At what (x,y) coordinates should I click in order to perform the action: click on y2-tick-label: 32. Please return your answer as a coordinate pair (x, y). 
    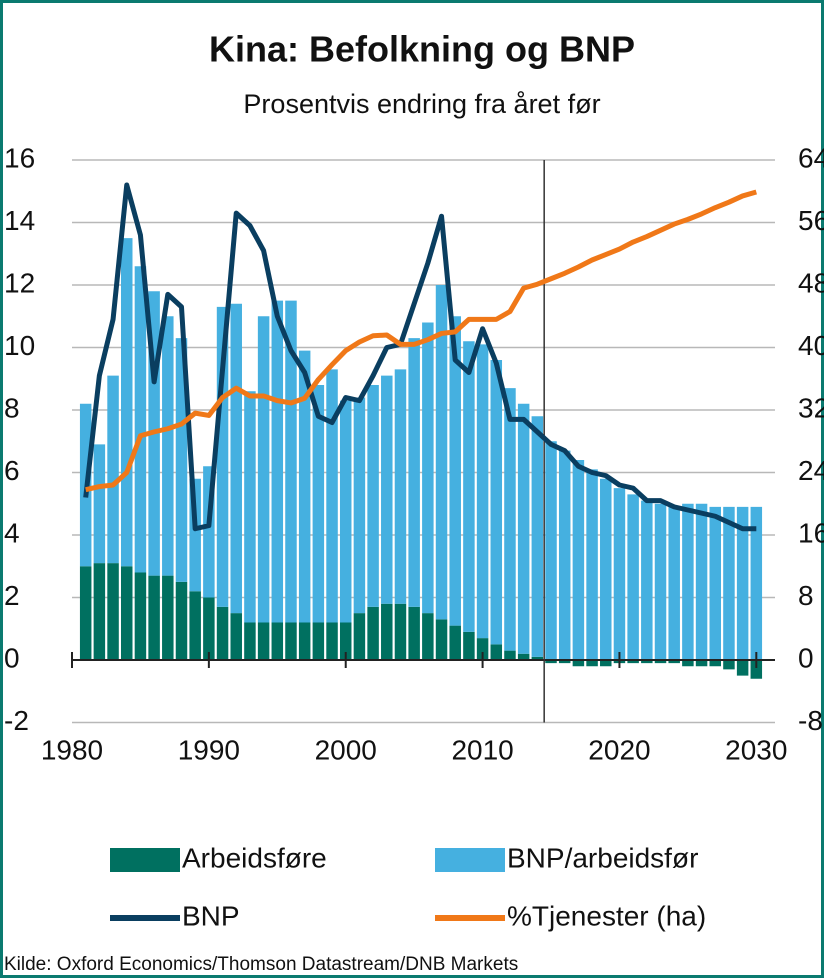
    Looking at the image, I should click on (811, 407).